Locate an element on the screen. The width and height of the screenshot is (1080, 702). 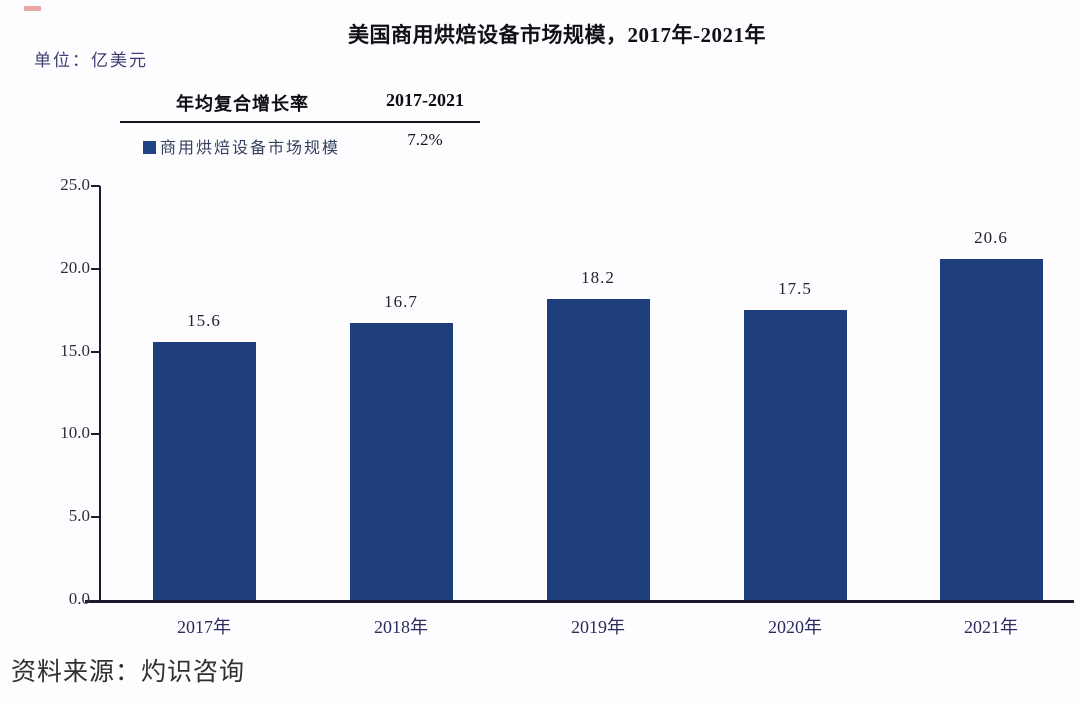
cagr-table-divider is located at coordinates (300, 122).